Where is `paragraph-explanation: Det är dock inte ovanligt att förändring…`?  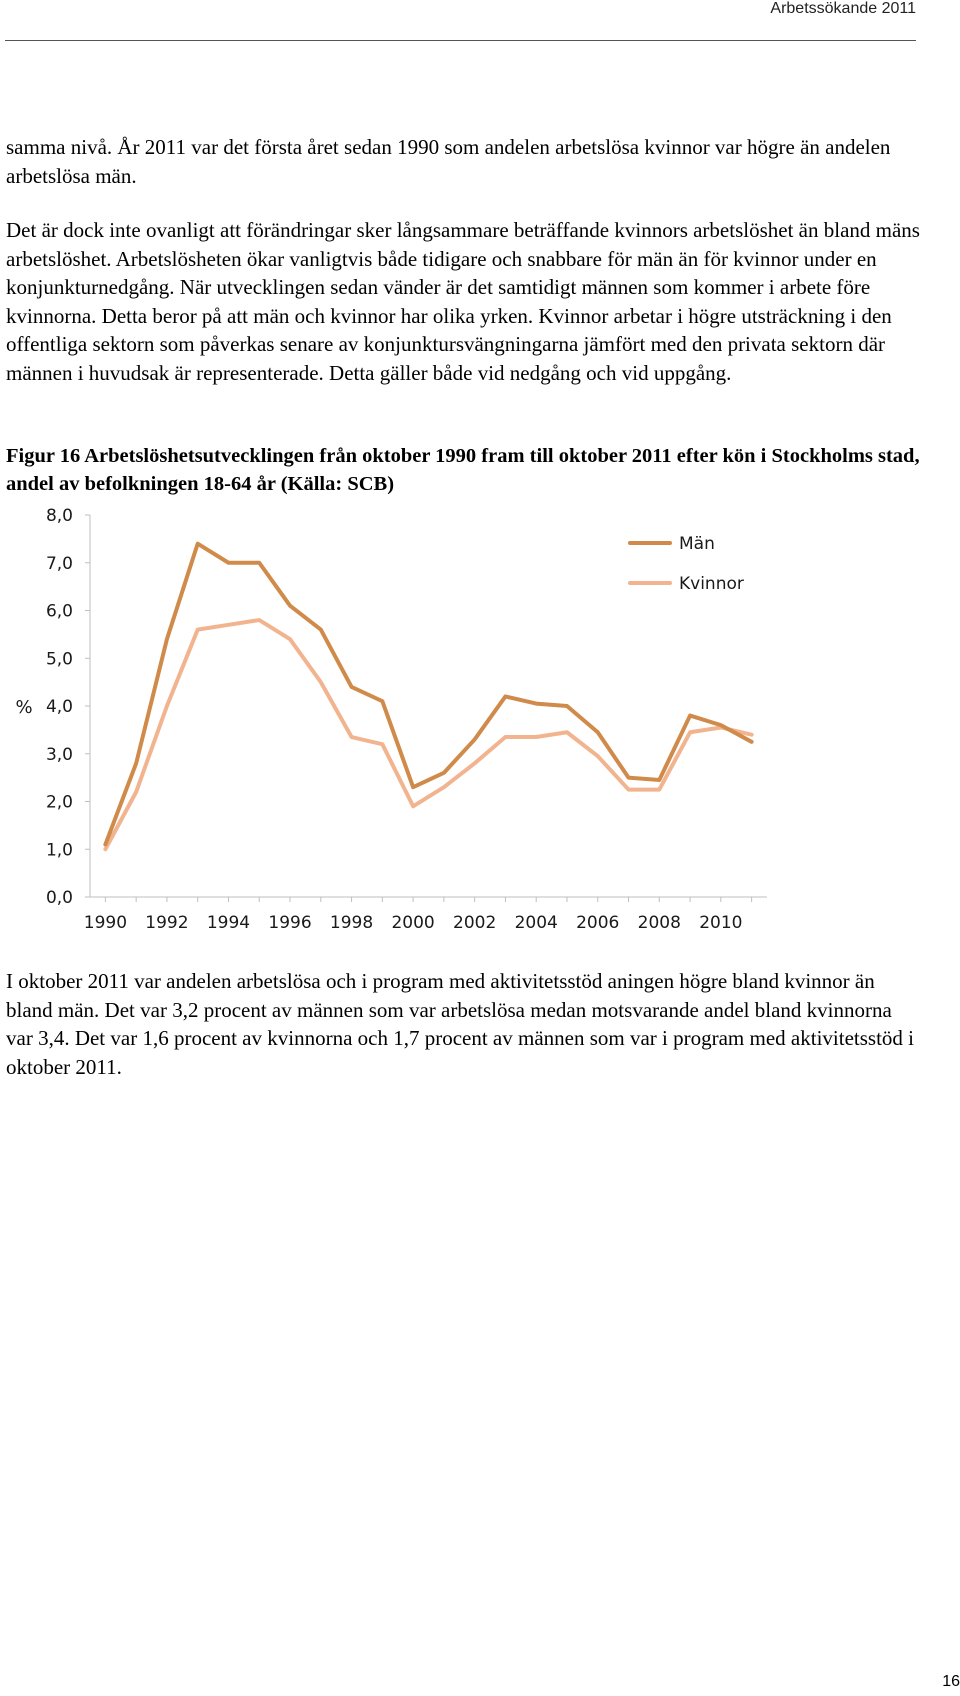 paragraph-explanation: Det är dock inte ovanligt att förändring… is located at coordinates (463, 301).